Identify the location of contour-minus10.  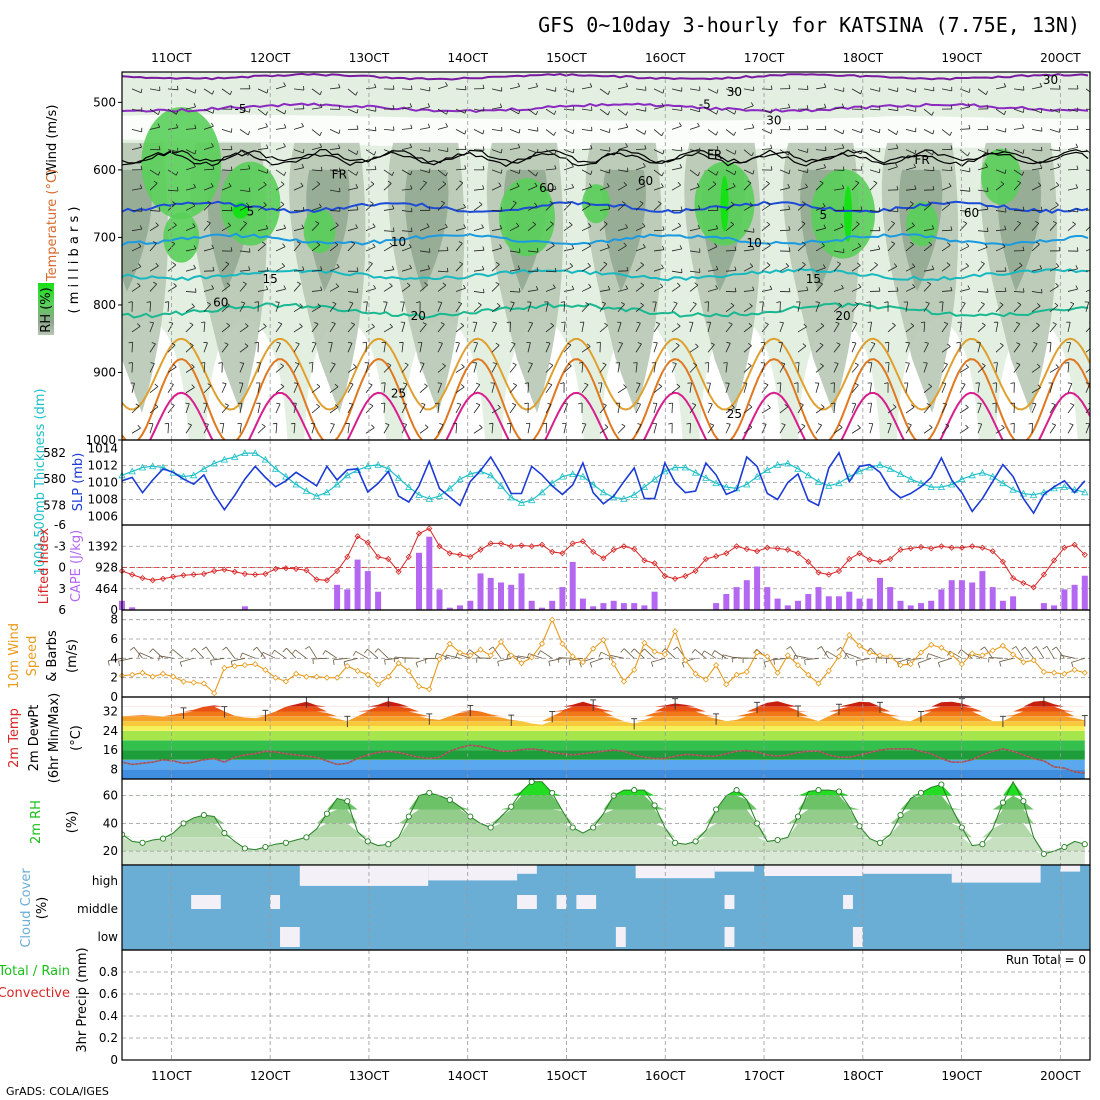
(605, 76).